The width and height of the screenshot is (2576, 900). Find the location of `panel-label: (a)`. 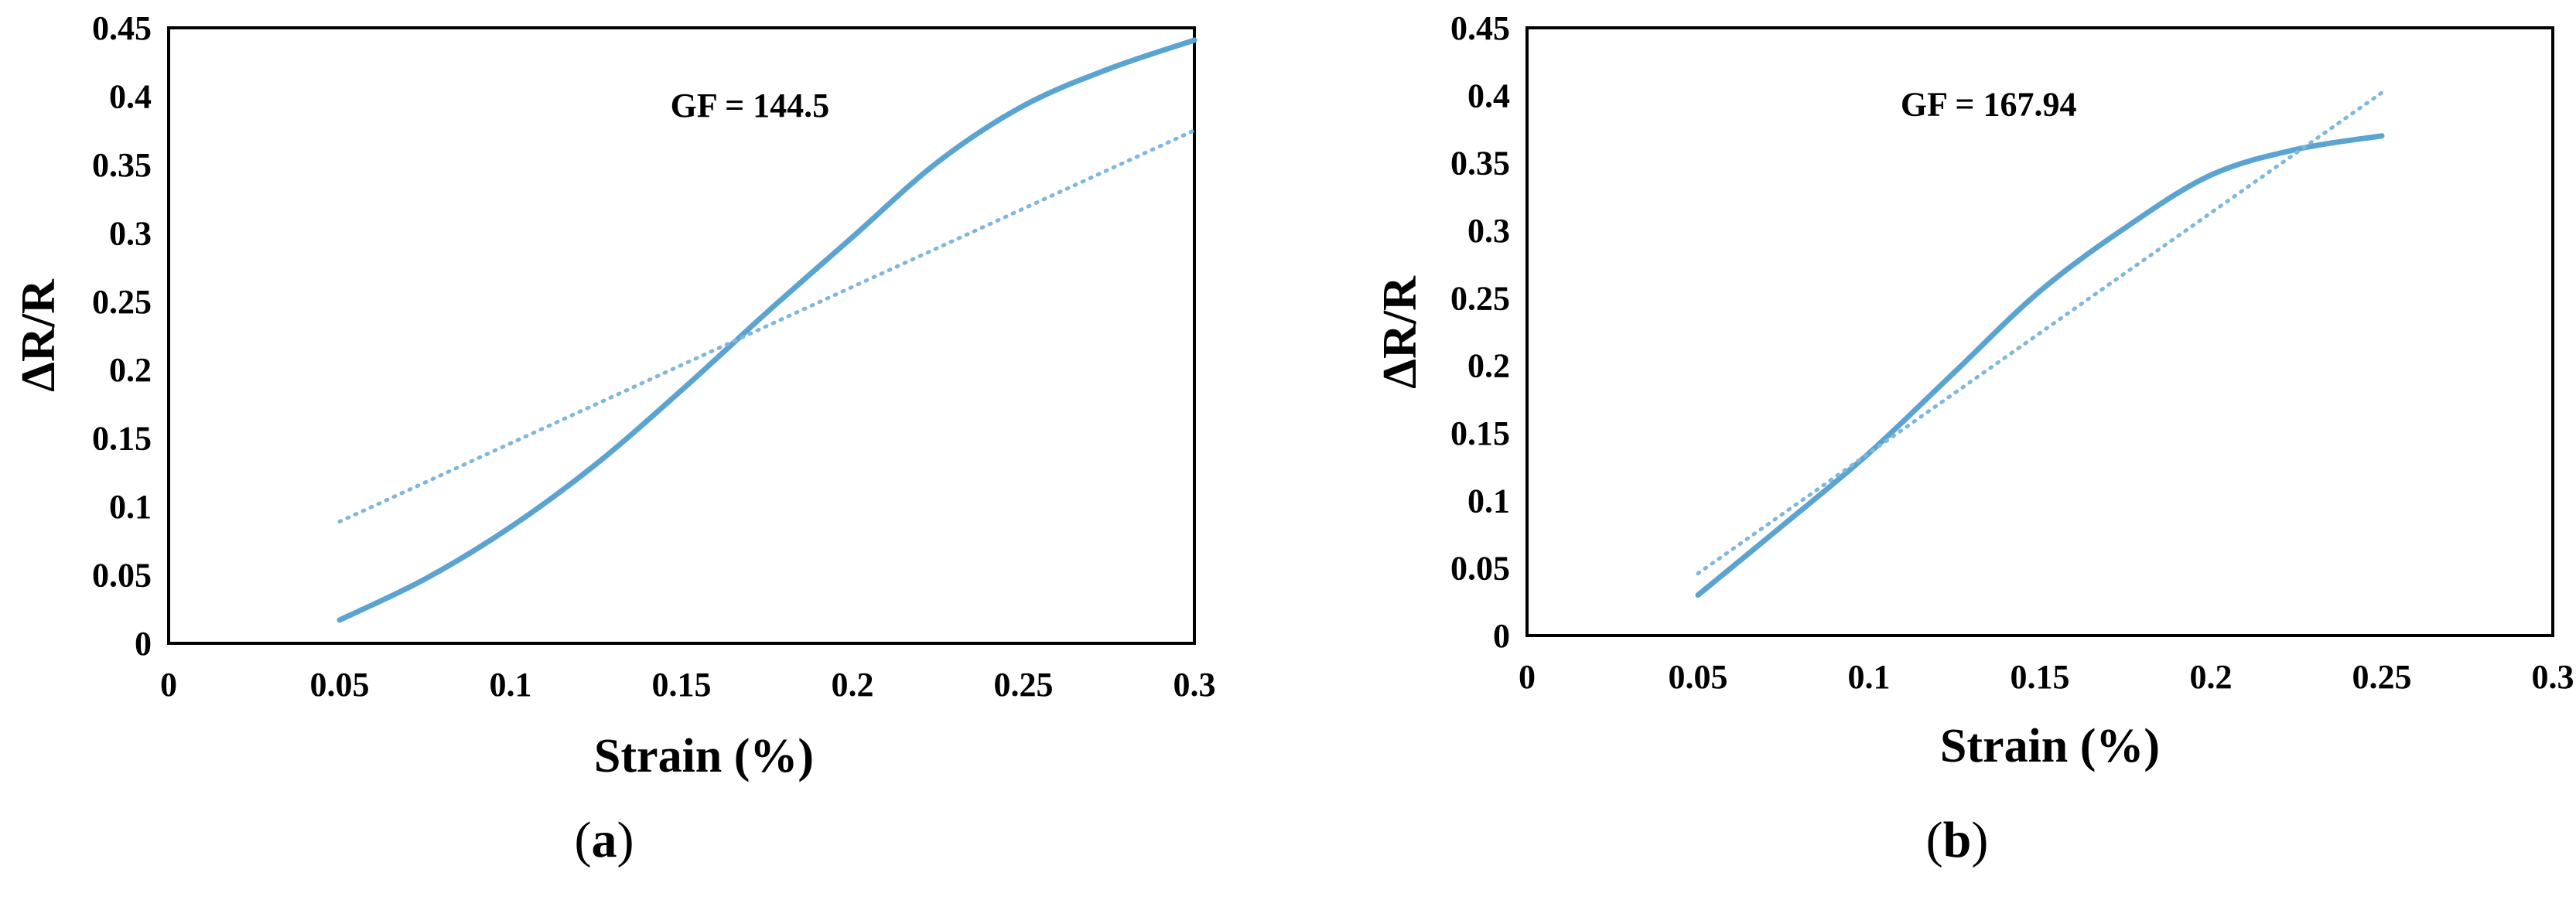

panel-label: (a) is located at coordinates (604, 840).